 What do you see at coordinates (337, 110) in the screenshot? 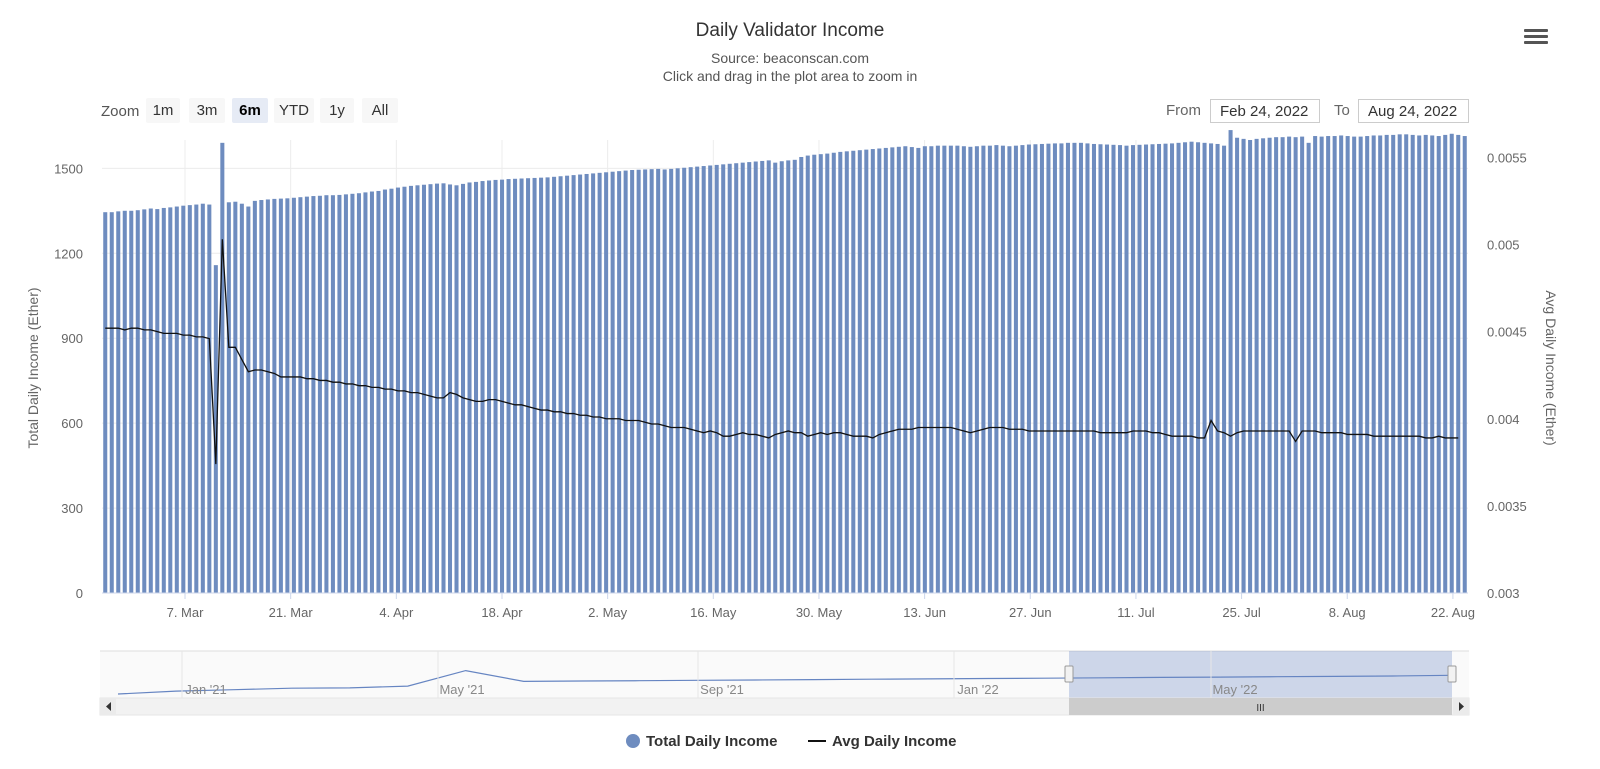
I see `zoom-1y-button: 1y` at bounding box center [337, 110].